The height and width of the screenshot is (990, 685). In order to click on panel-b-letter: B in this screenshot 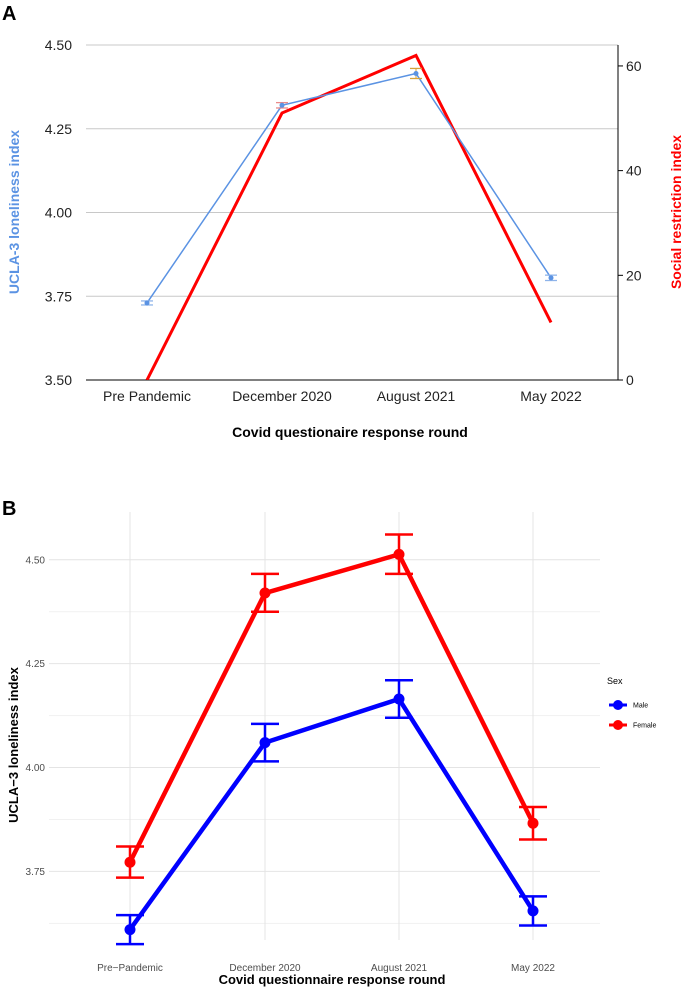, I will do `click(9, 509)`.